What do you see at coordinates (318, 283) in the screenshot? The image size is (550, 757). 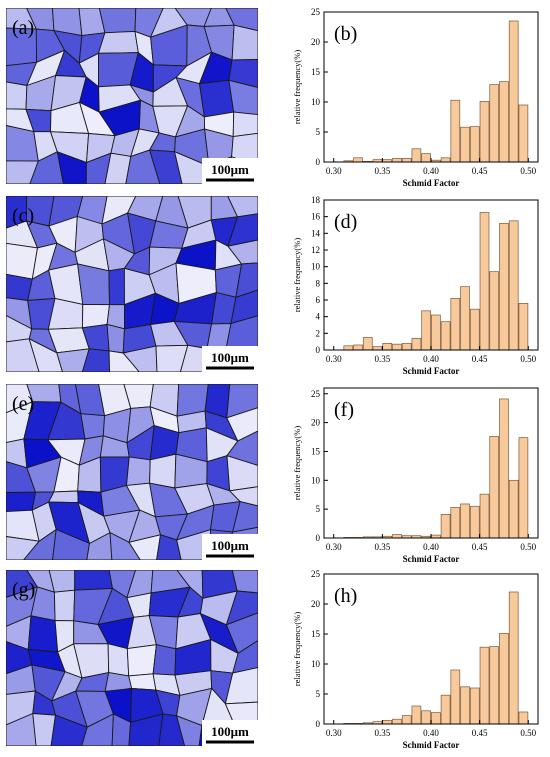 I see `y-tick-label: 8` at bounding box center [318, 283].